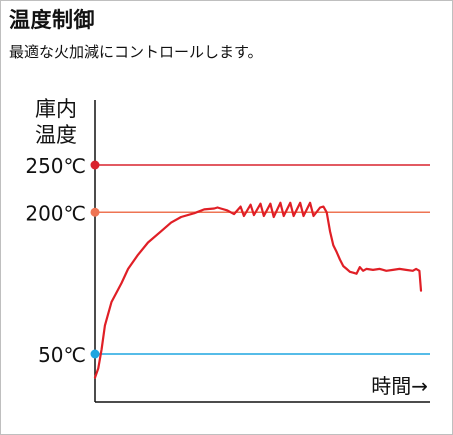  I want to click on page-subtitle: 最適な火加減にコントロールします。, so click(136, 52).